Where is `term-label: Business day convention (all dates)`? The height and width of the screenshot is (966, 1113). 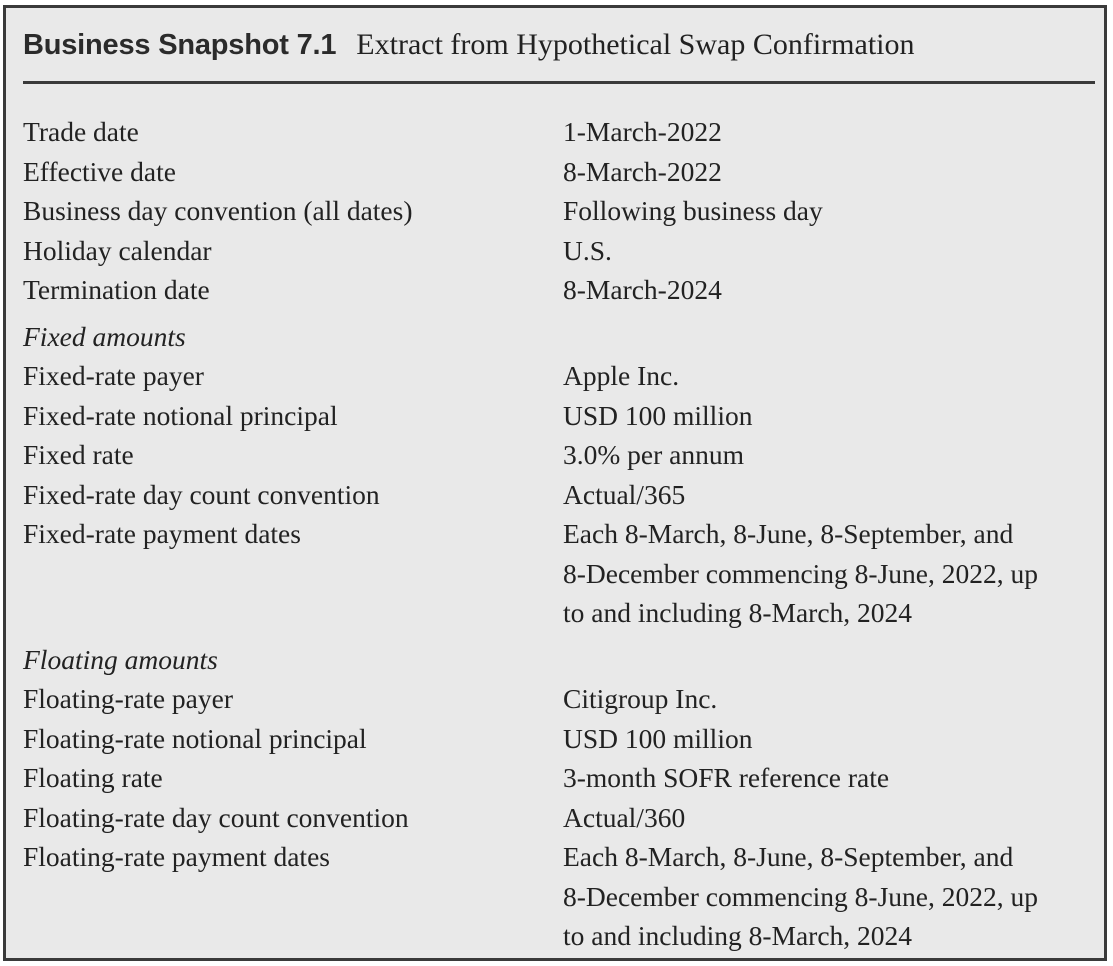
term-label: Business day convention (all dates) is located at coordinates (218, 210).